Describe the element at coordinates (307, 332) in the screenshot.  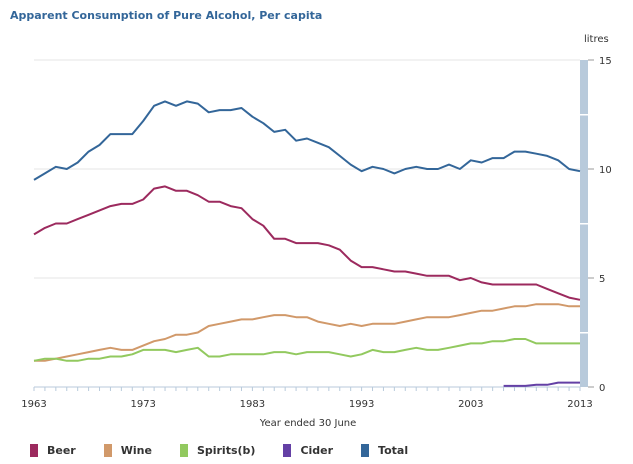
I see `series-line-wine` at that location.